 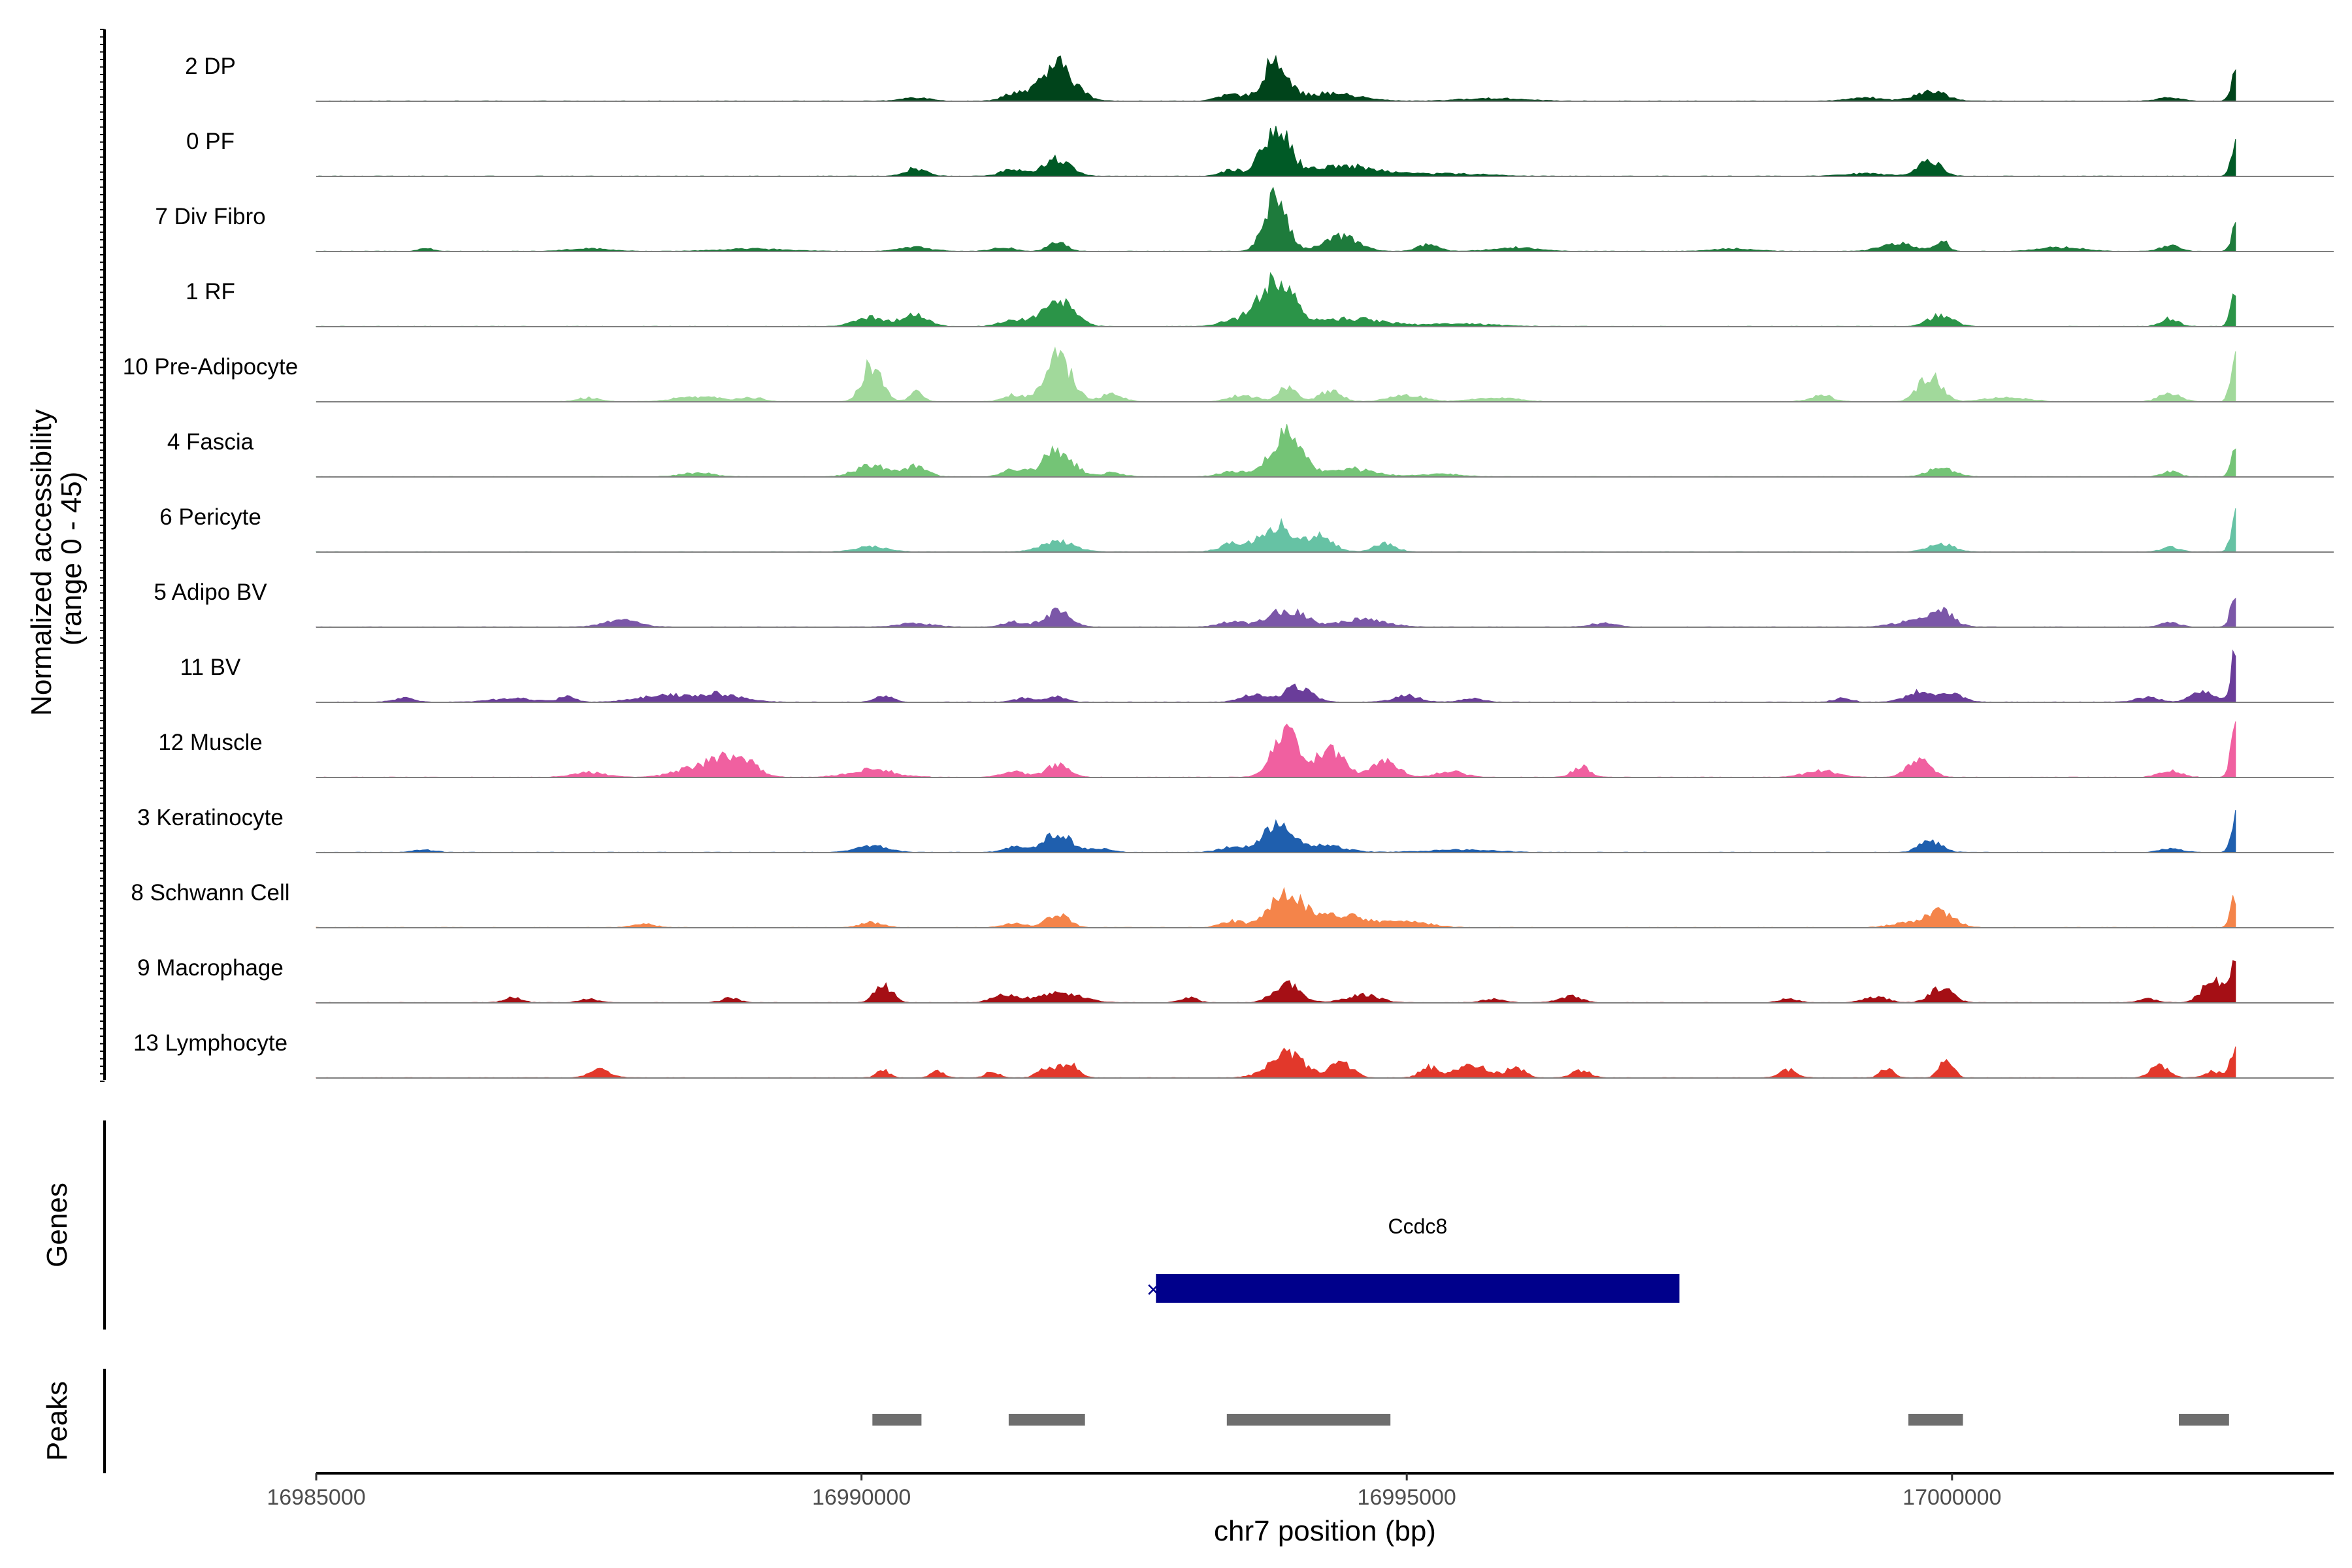 What do you see at coordinates (210, 291) in the screenshot?
I see `track-label: 1 RF` at bounding box center [210, 291].